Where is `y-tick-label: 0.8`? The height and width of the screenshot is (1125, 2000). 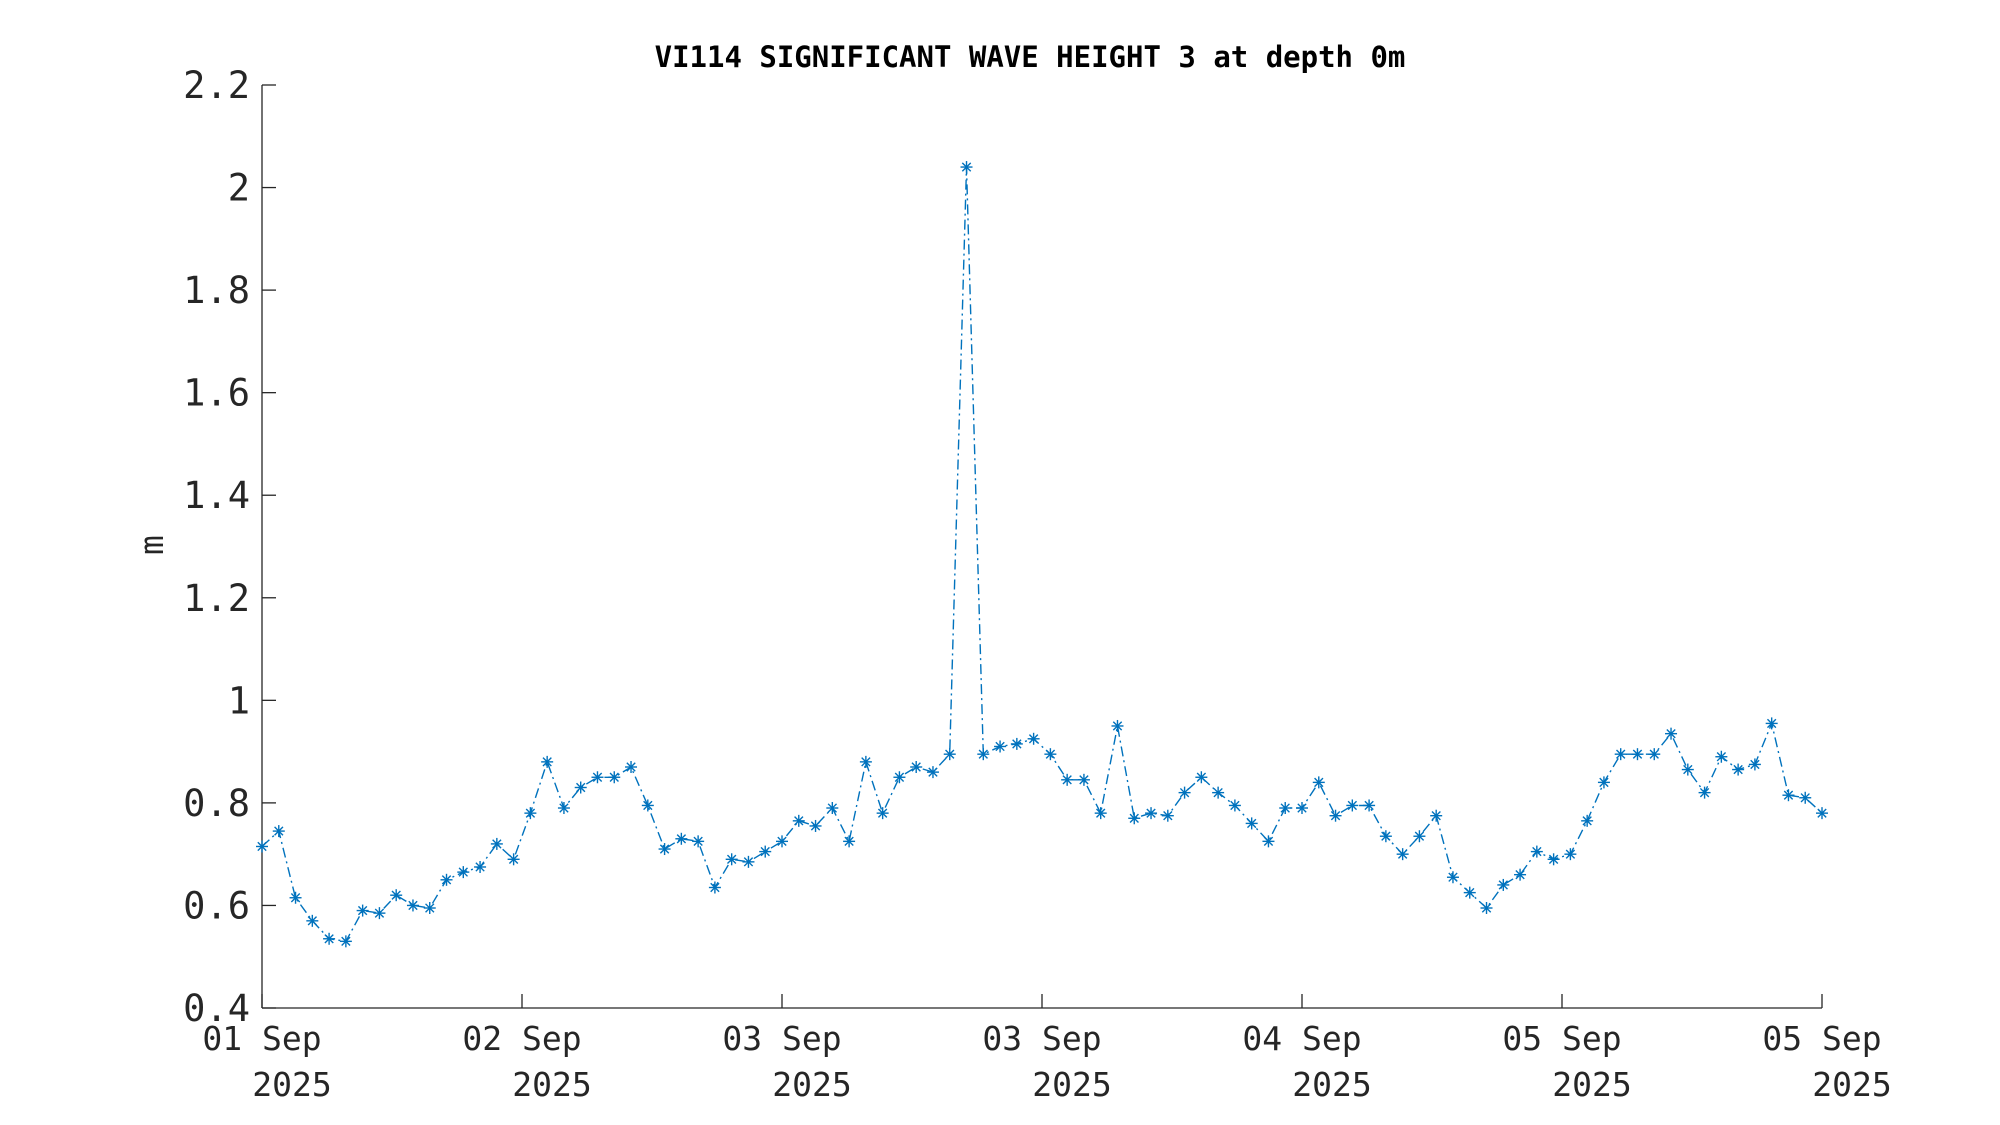
y-tick-label: 0.8 is located at coordinates (216, 803).